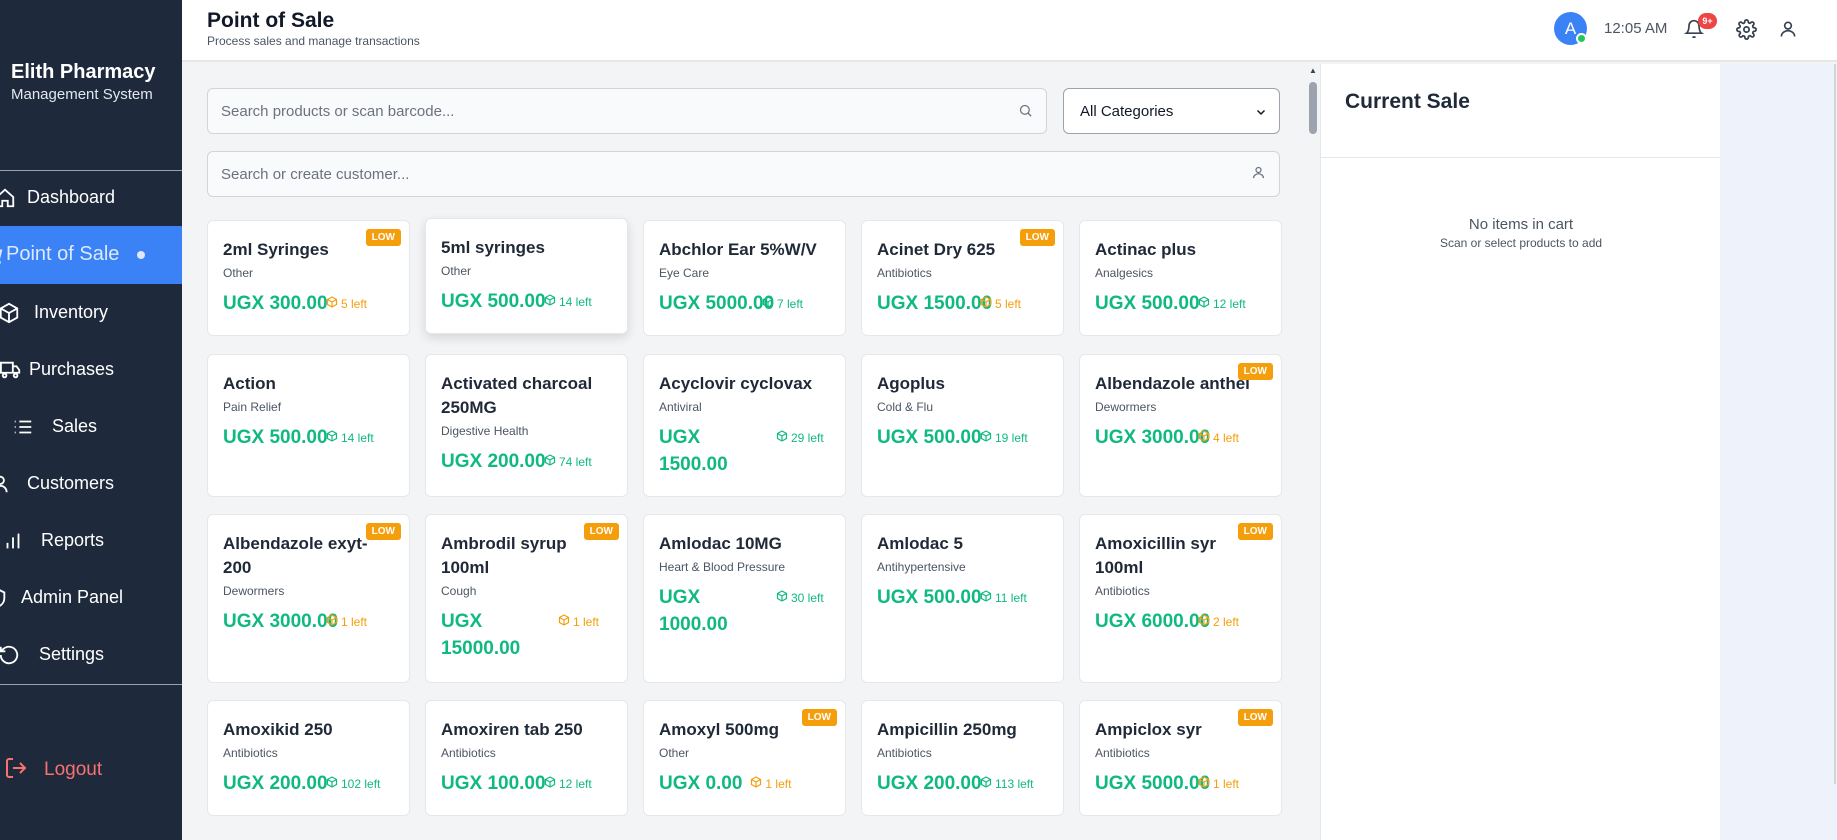 This screenshot has height=840, width=1837. I want to click on brand-subtitle: Management System, so click(82, 94).